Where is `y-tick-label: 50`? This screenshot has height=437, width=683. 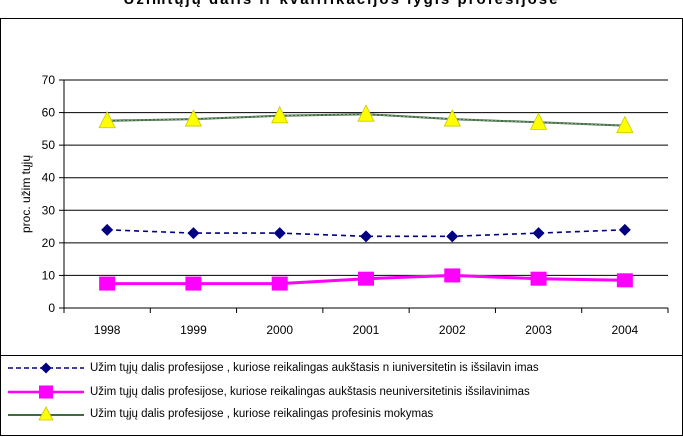
y-tick-label: 50 is located at coordinates (49, 145).